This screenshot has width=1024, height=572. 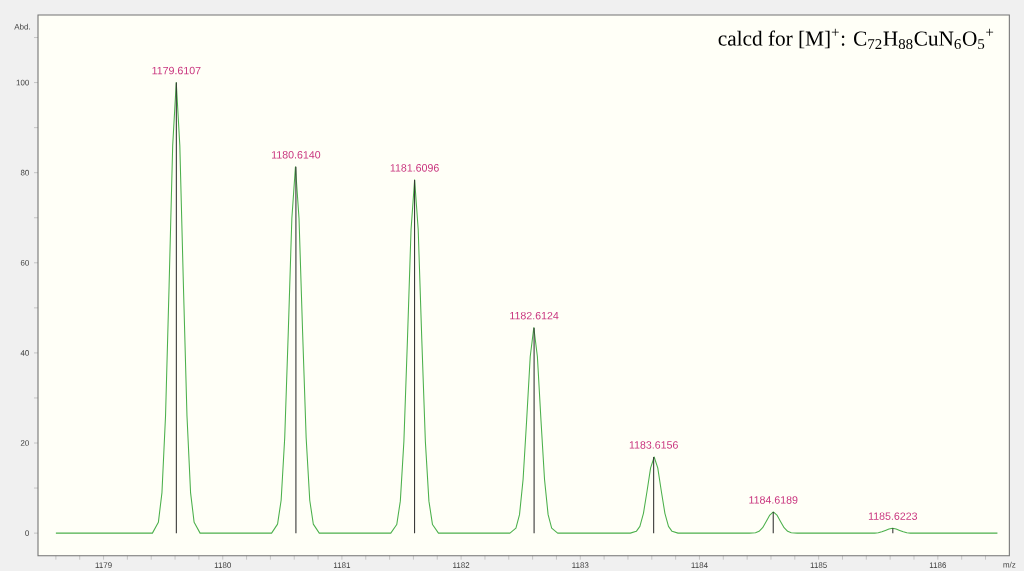 I want to click on annotation: 1183.6156, so click(x=653, y=445).